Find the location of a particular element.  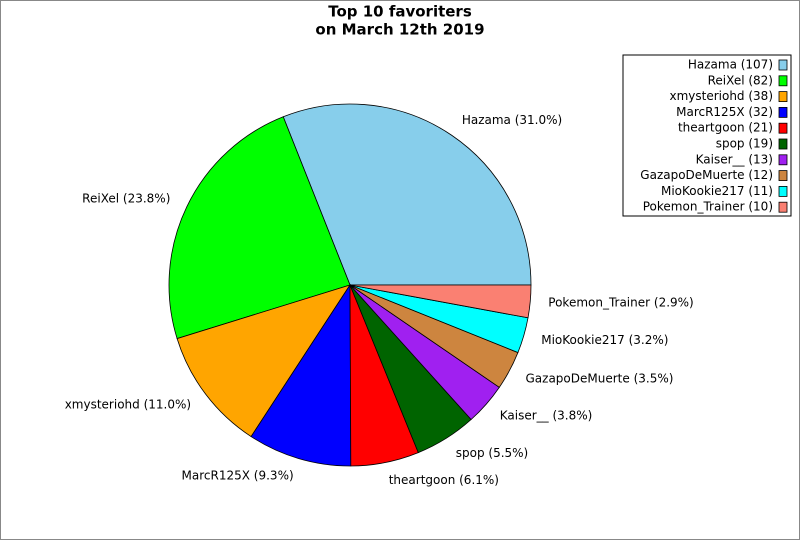

legend-box is located at coordinates (707, 135).